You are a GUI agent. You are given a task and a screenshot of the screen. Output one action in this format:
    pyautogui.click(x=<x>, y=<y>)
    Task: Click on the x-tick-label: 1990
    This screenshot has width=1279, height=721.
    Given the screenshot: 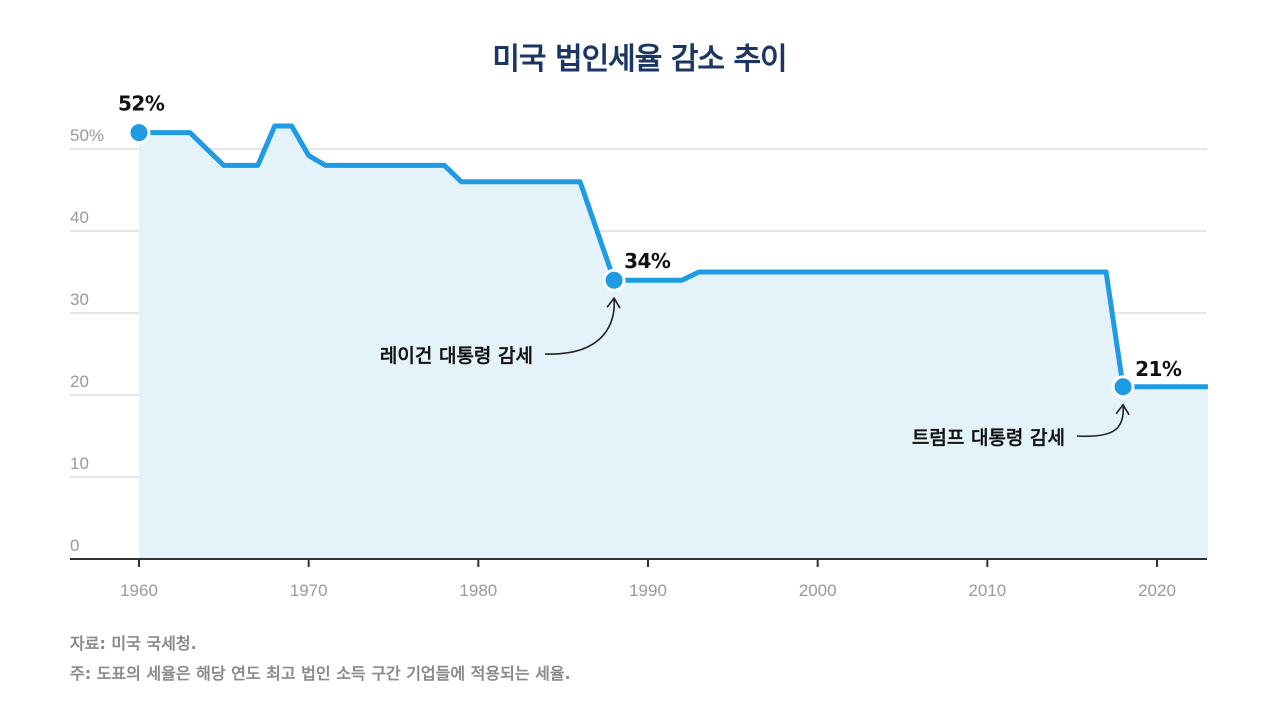 What is the action you would take?
    pyautogui.click(x=648, y=590)
    